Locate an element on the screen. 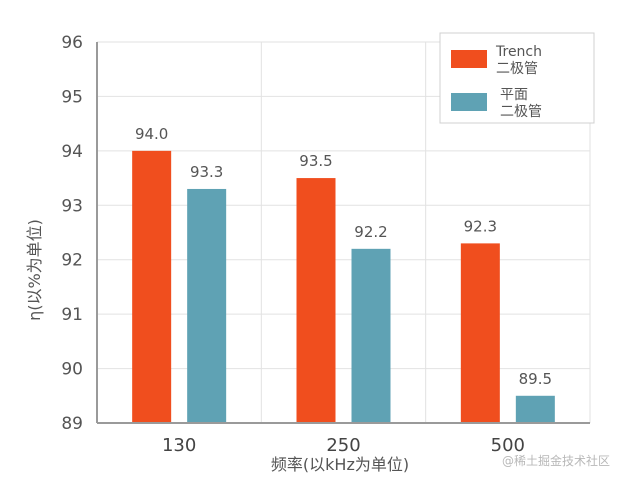 The width and height of the screenshot is (625, 482). x-axis-label: 频率(以kHz为单位) is located at coordinates (340, 464).